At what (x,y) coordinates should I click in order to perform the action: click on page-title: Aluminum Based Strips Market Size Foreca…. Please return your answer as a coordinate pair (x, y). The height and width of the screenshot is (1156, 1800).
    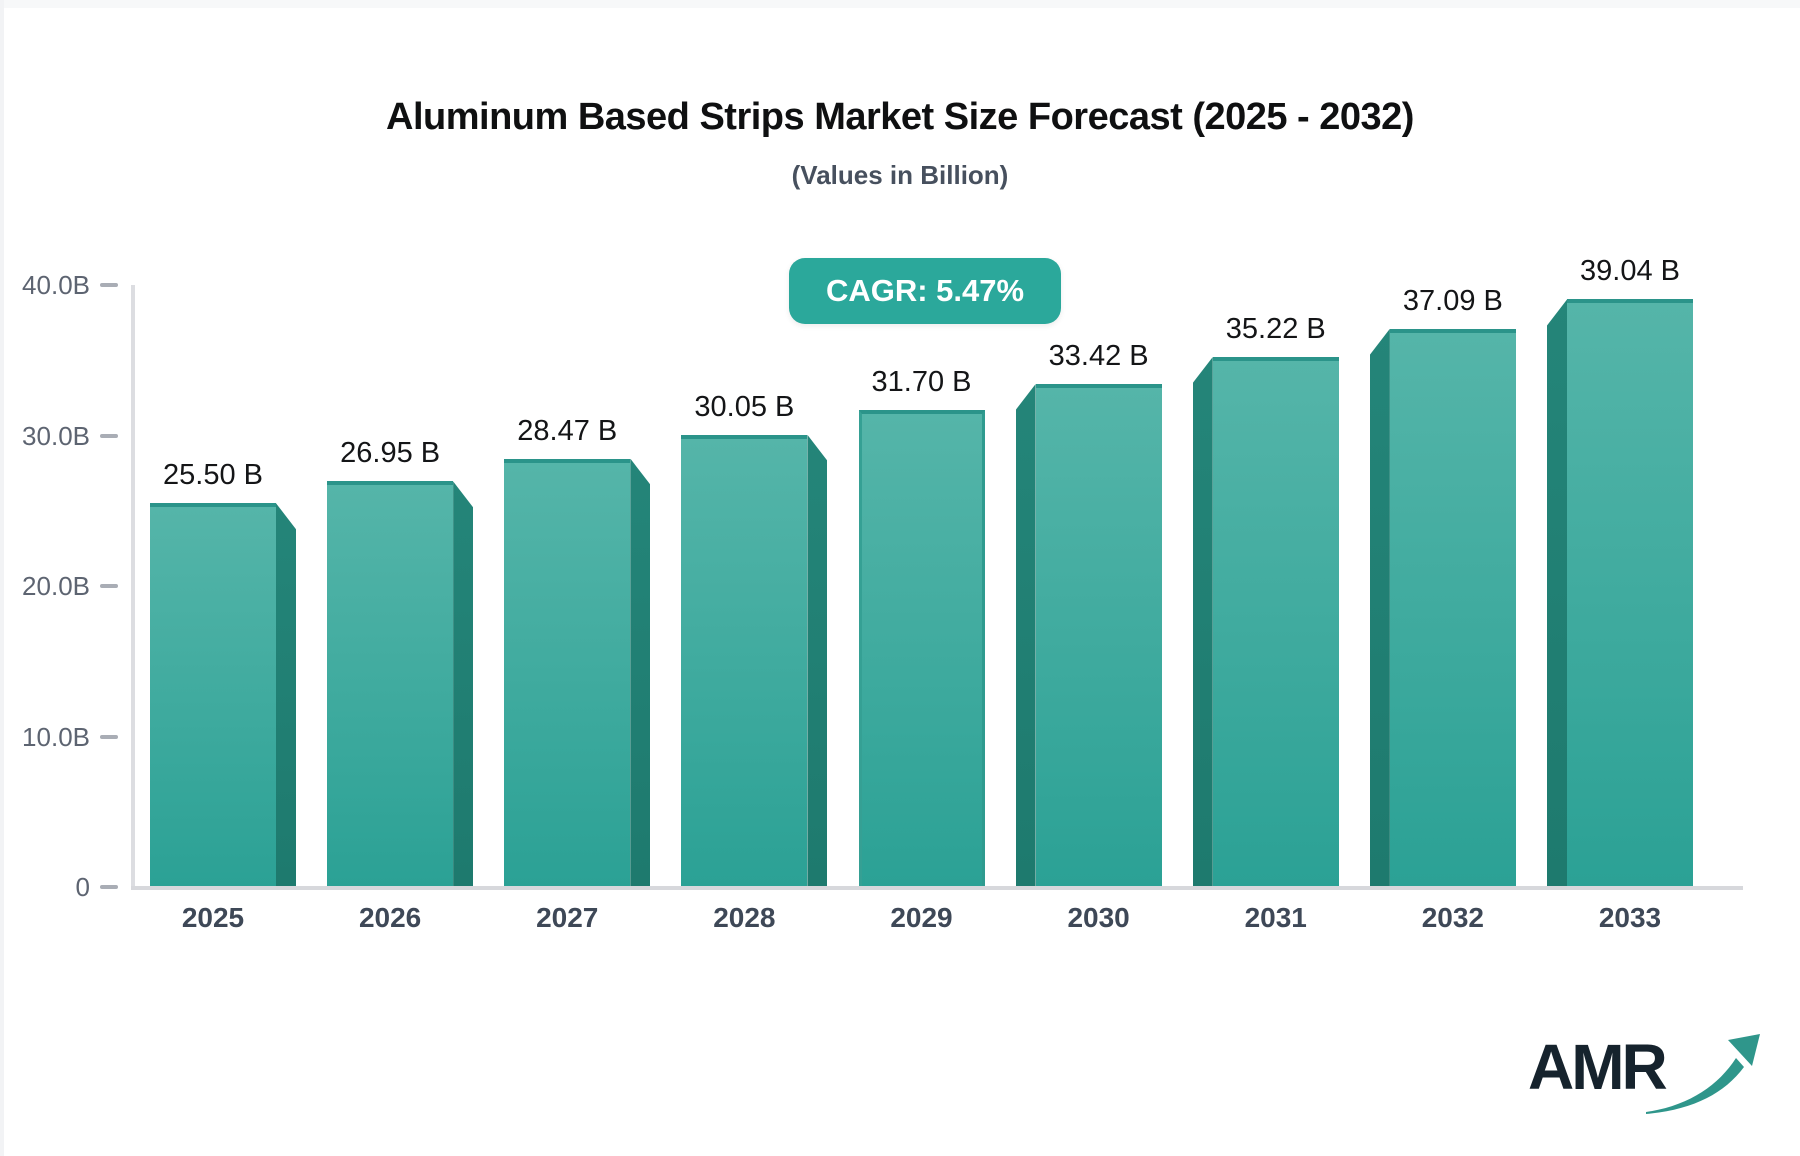
    Looking at the image, I should click on (900, 117).